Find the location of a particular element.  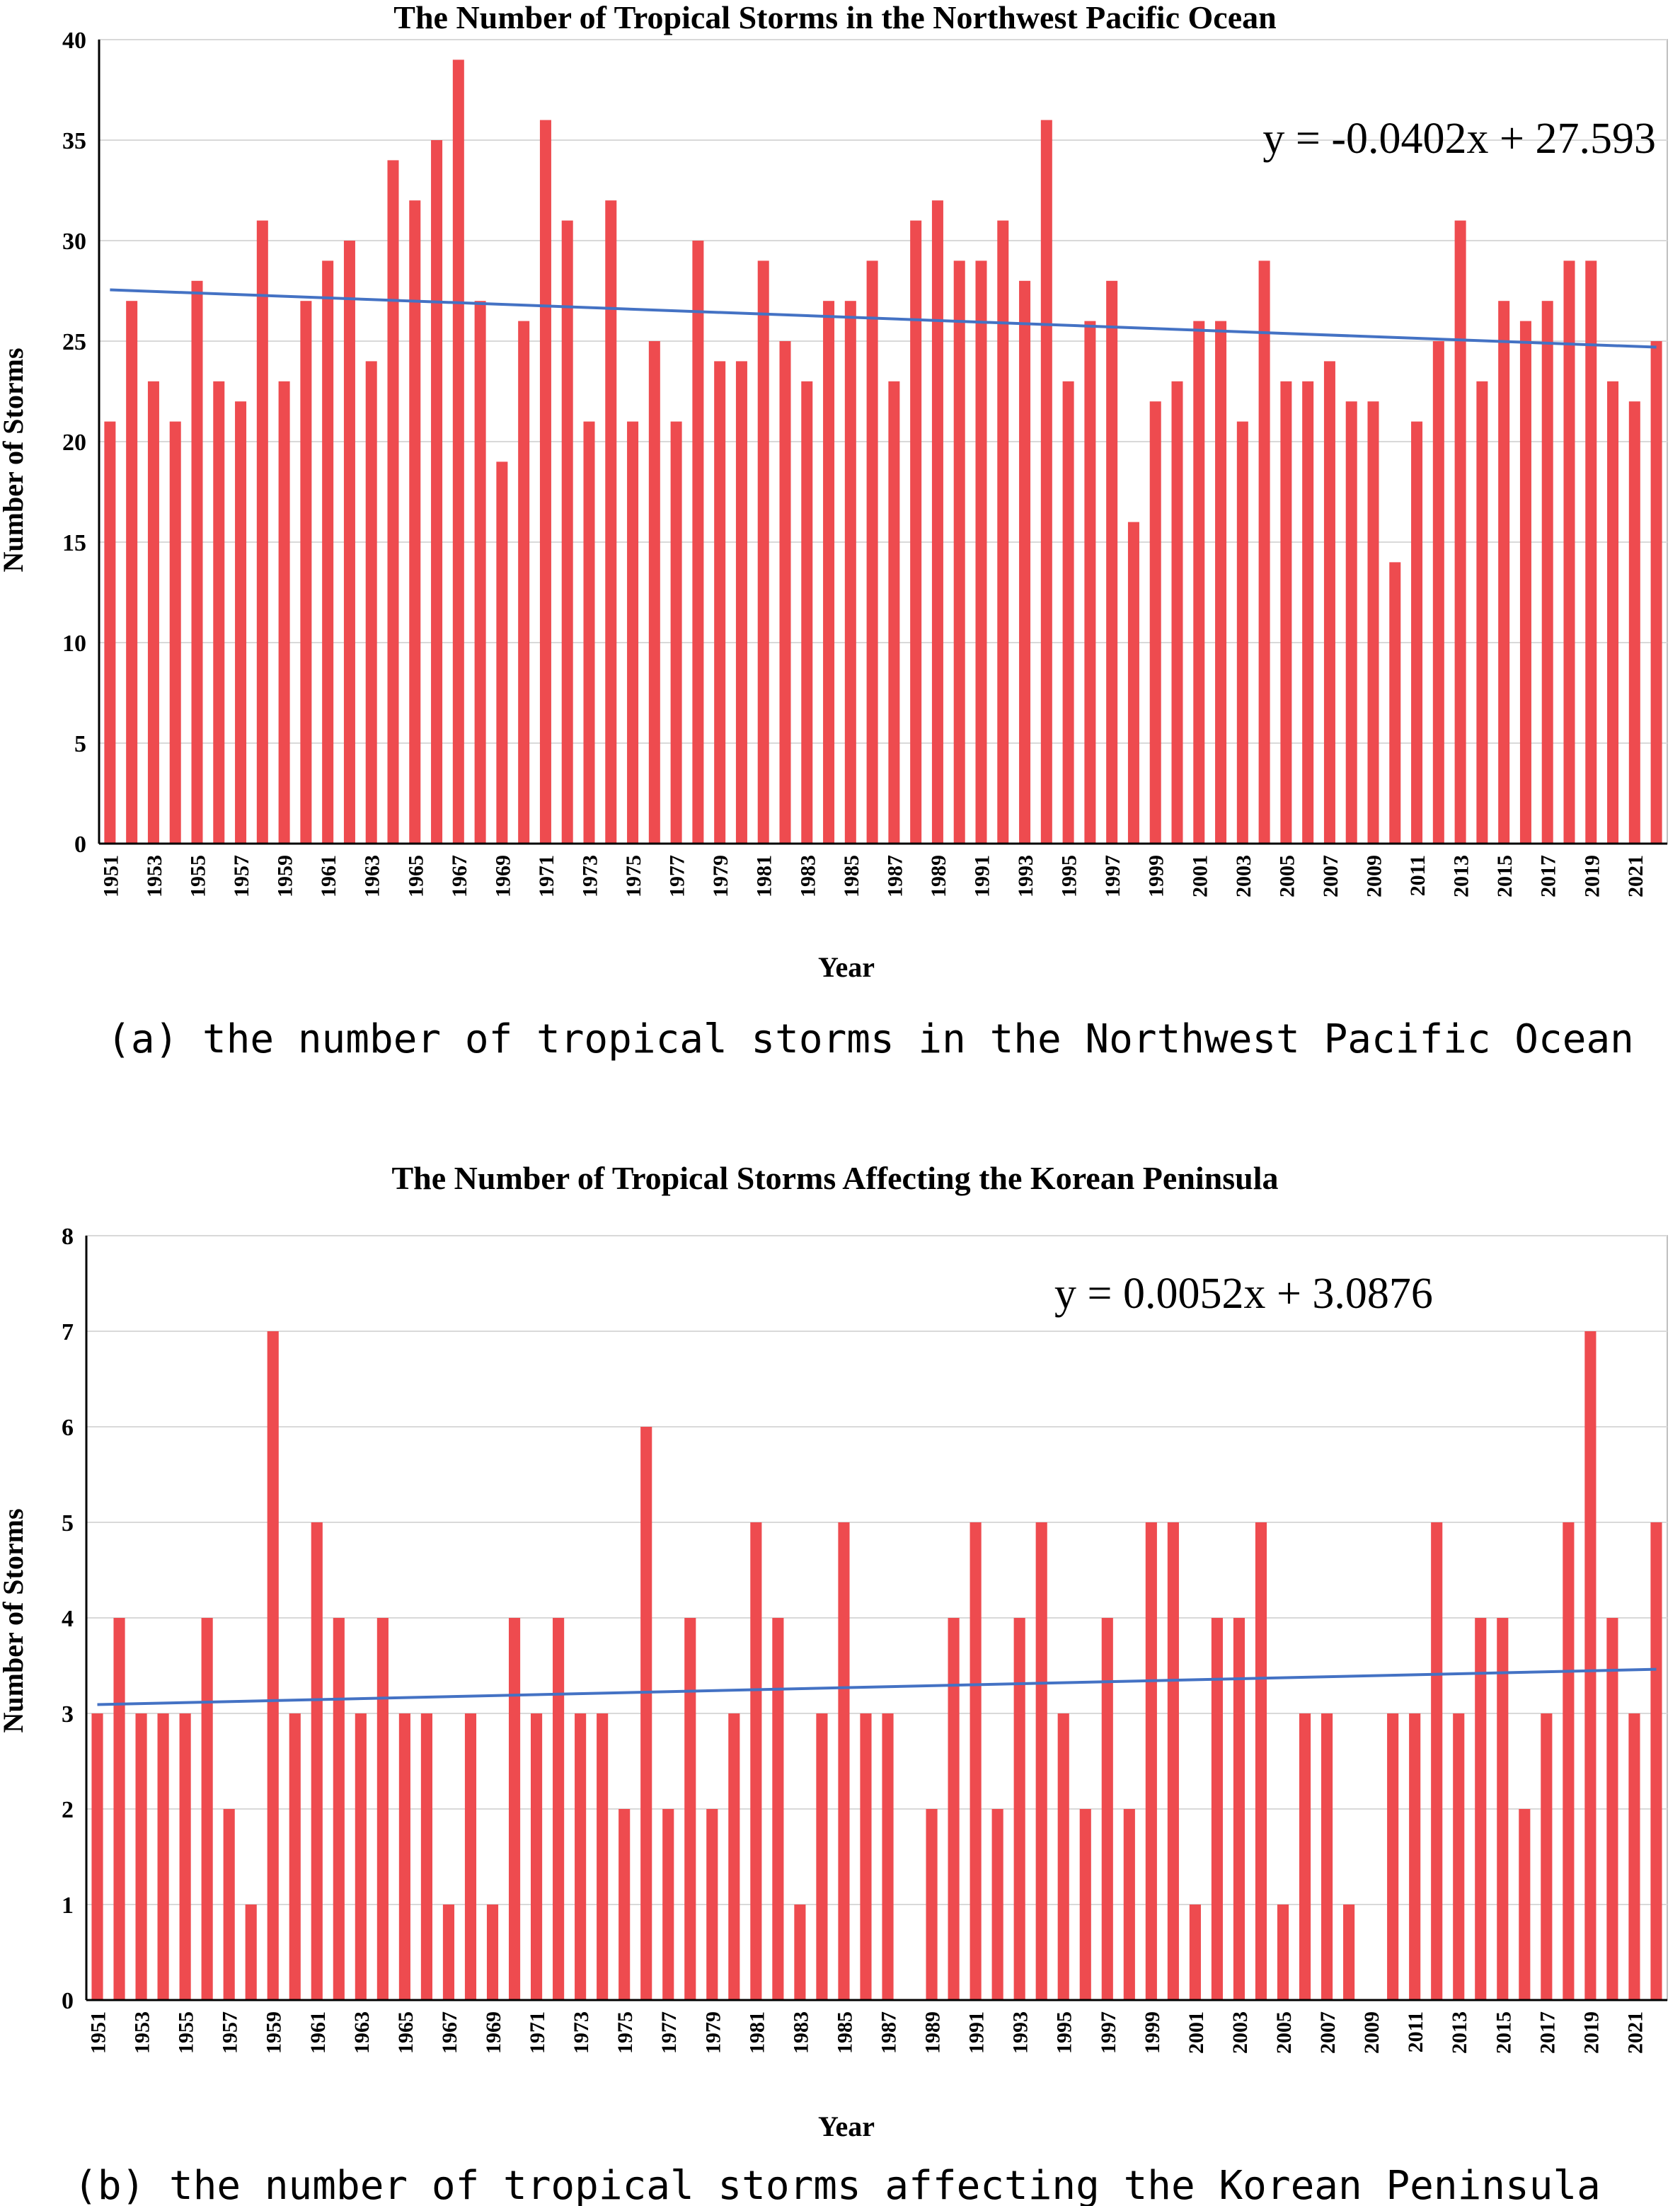

trendline is located at coordinates (883, 318).